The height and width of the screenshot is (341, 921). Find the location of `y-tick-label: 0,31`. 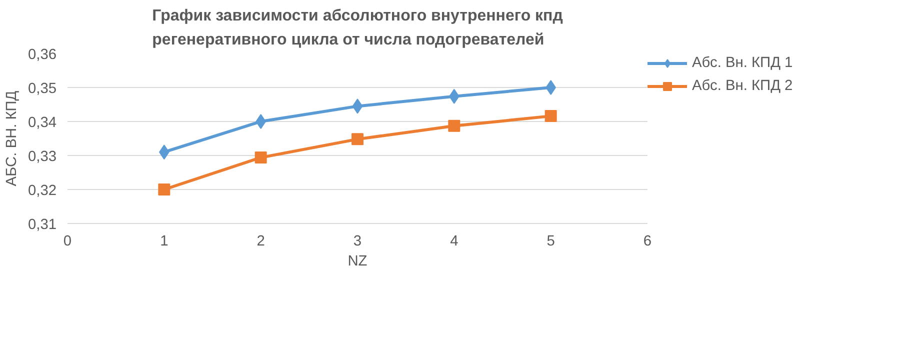

y-tick-label: 0,31 is located at coordinates (42, 225).